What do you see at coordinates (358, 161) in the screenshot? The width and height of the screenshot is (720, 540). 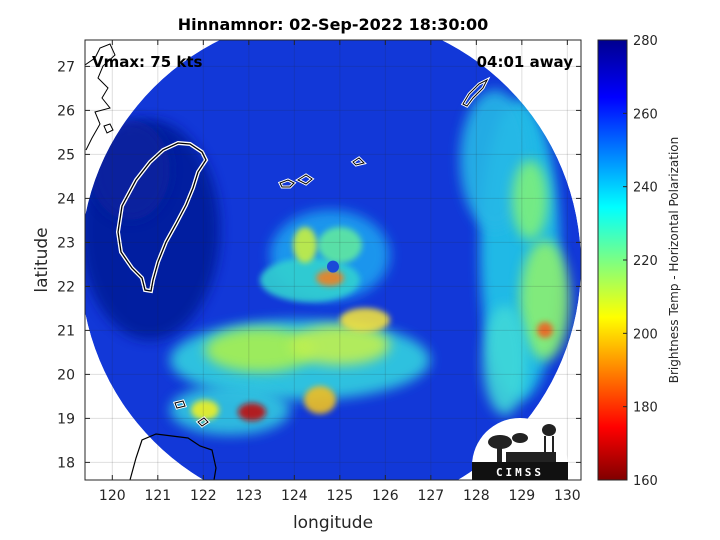 I see `island-miyako-inner` at bounding box center [358, 161].